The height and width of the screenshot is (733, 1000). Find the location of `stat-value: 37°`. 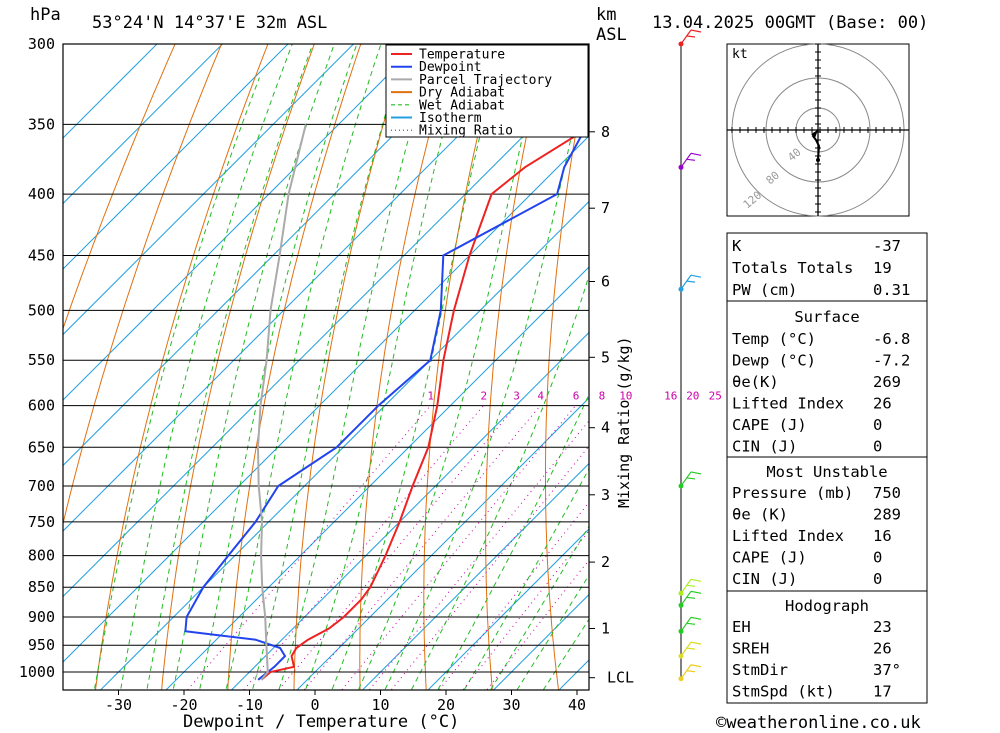

stat-value: 37° is located at coordinates (887, 670).